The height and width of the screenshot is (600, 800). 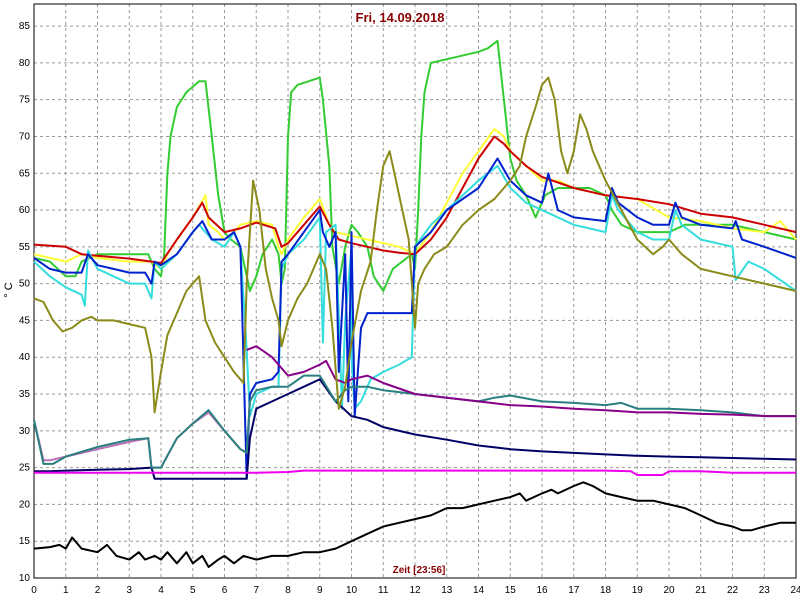 What do you see at coordinates (479, 590) in the screenshot?
I see `x-tick-label: 14` at bounding box center [479, 590].